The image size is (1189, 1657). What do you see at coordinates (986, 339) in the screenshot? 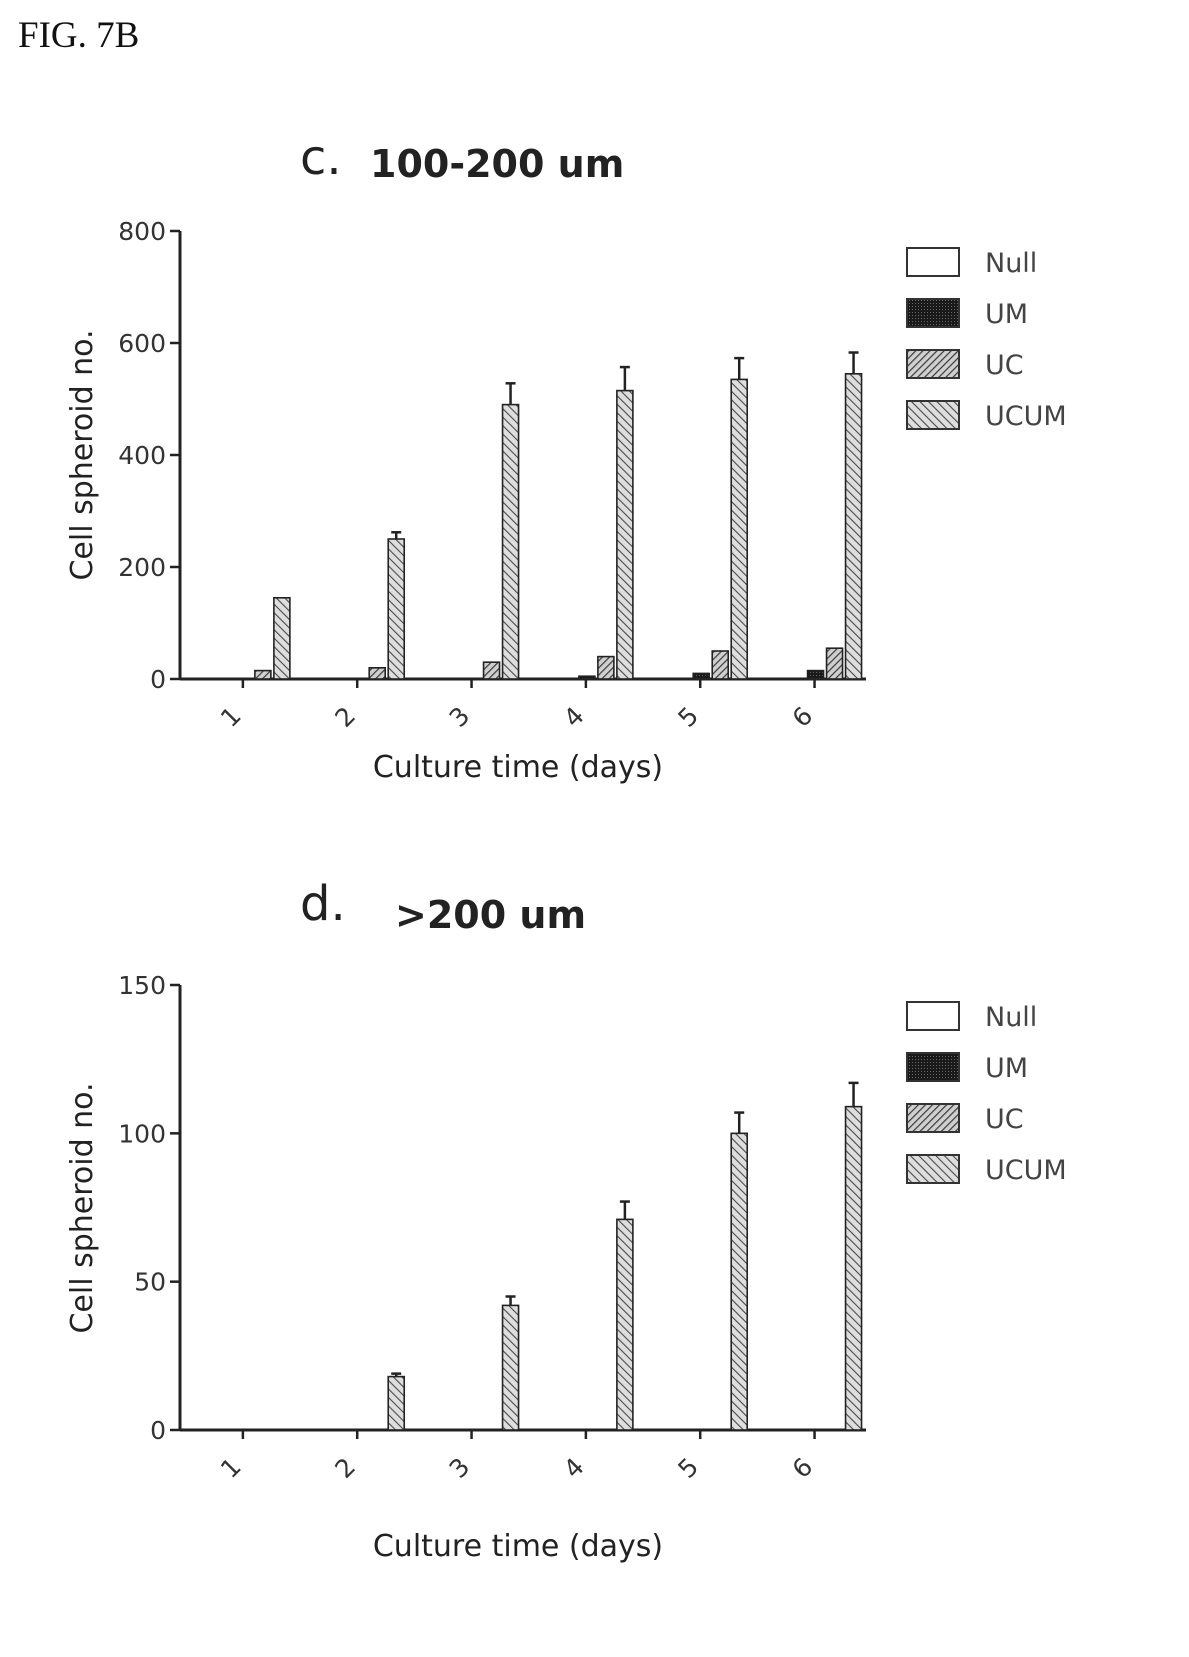
I see `legend-c: Null UM UC UCUM` at bounding box center [986, 339].